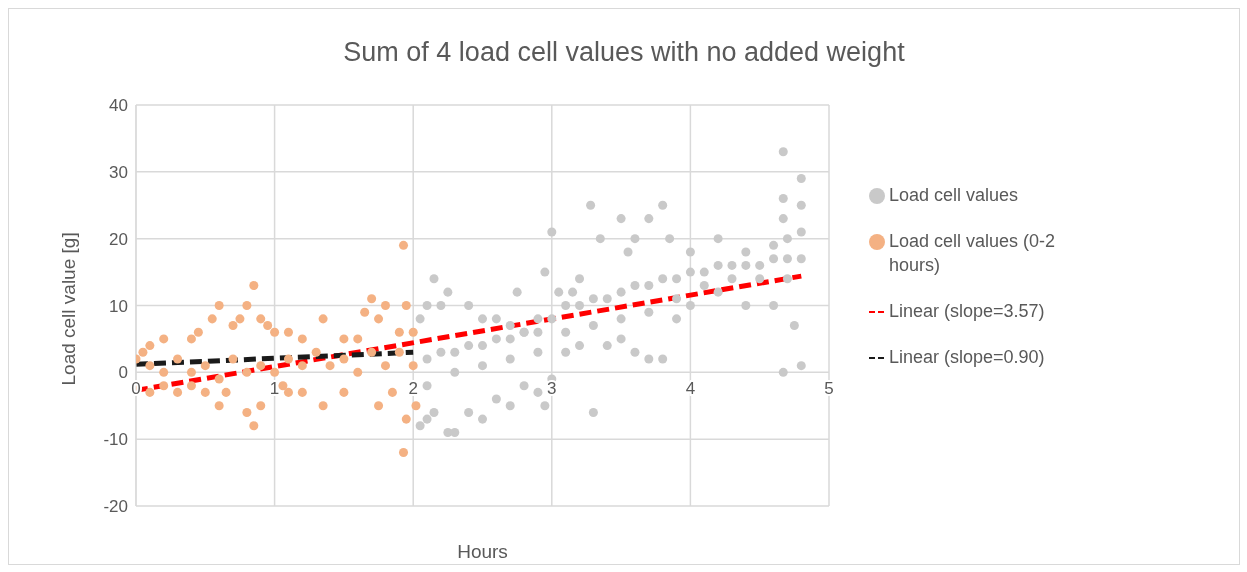 The image size is (1247, 572). What do you see at coordinates (118, 172) in the screenshot?
I see `y-tick-label: 30` at bounding box center [118, 172].